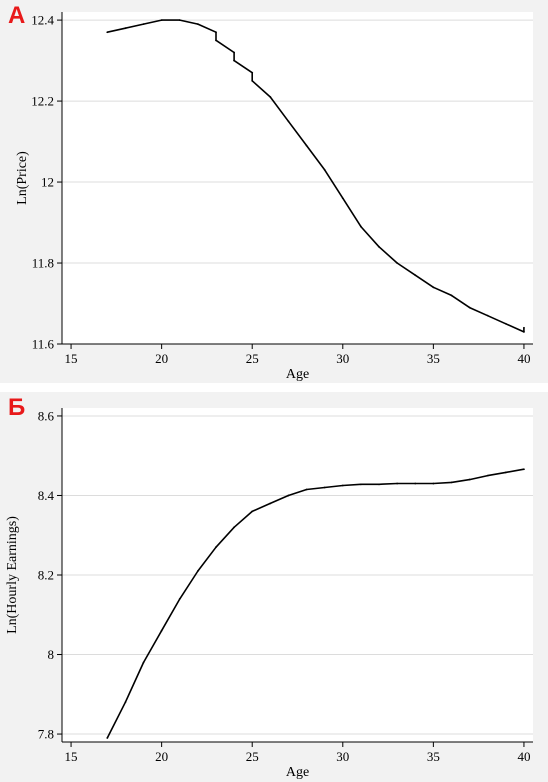  What do you see at coordinates (161, 358) in the screenshot?
I see `price-x-tick-label: 20` at bounding box center [161, 358].